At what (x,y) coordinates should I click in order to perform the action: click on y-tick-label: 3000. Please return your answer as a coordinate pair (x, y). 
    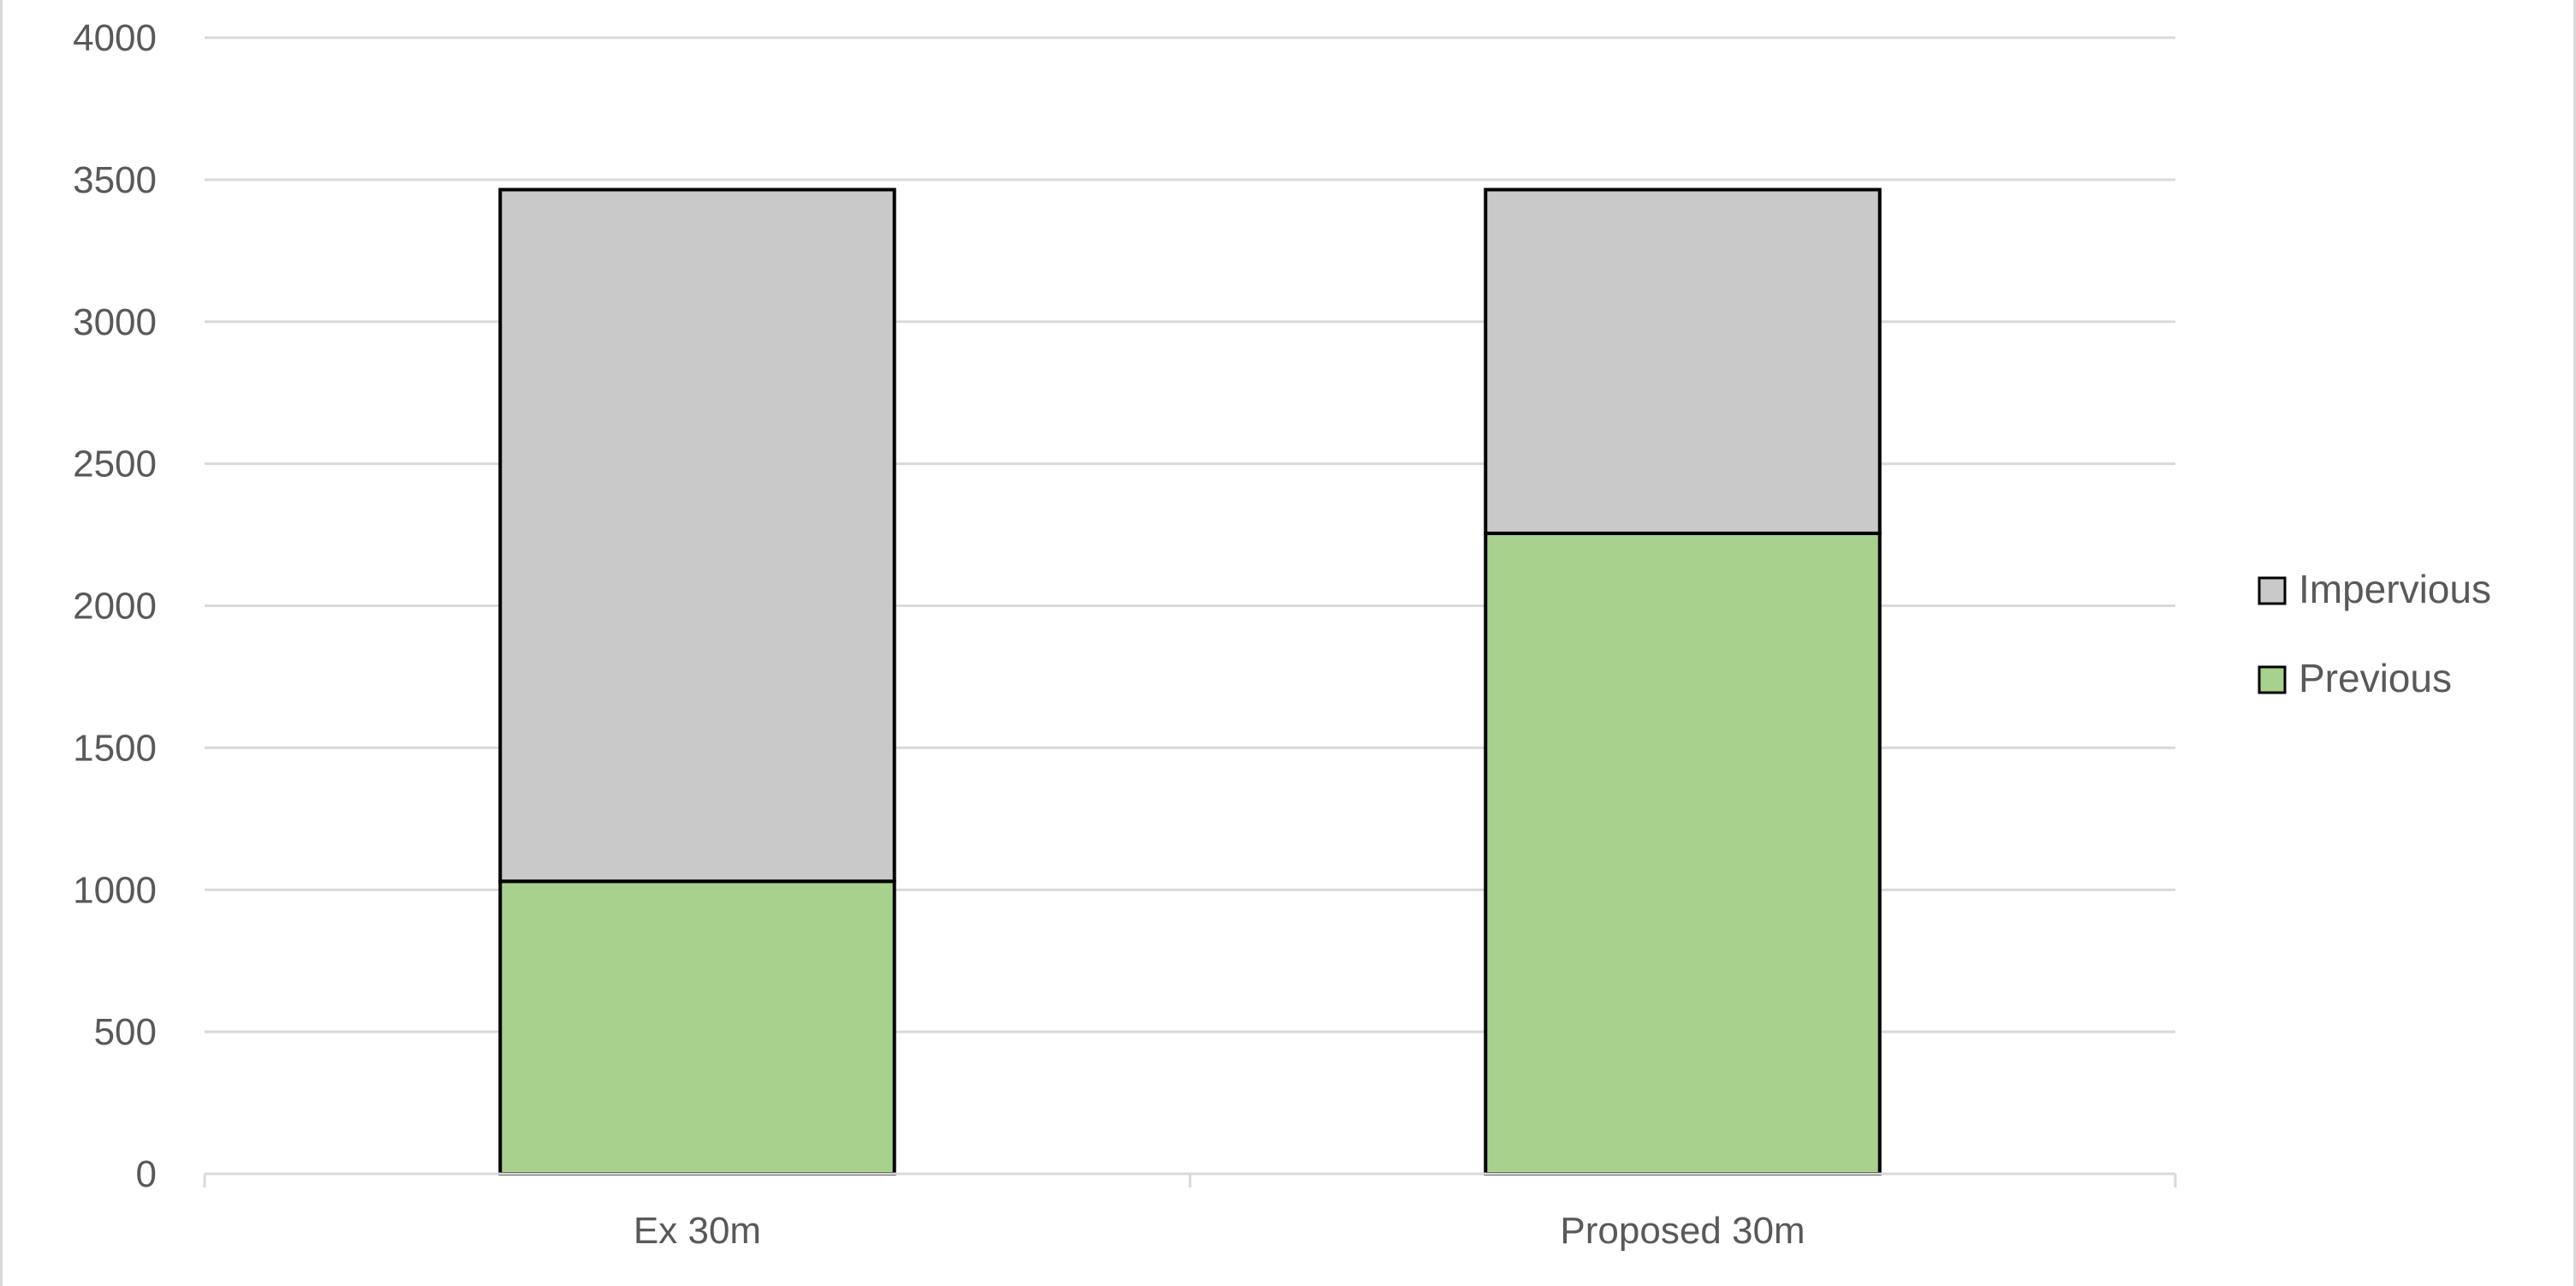
    Looking at the image, I should click on (115, 322).